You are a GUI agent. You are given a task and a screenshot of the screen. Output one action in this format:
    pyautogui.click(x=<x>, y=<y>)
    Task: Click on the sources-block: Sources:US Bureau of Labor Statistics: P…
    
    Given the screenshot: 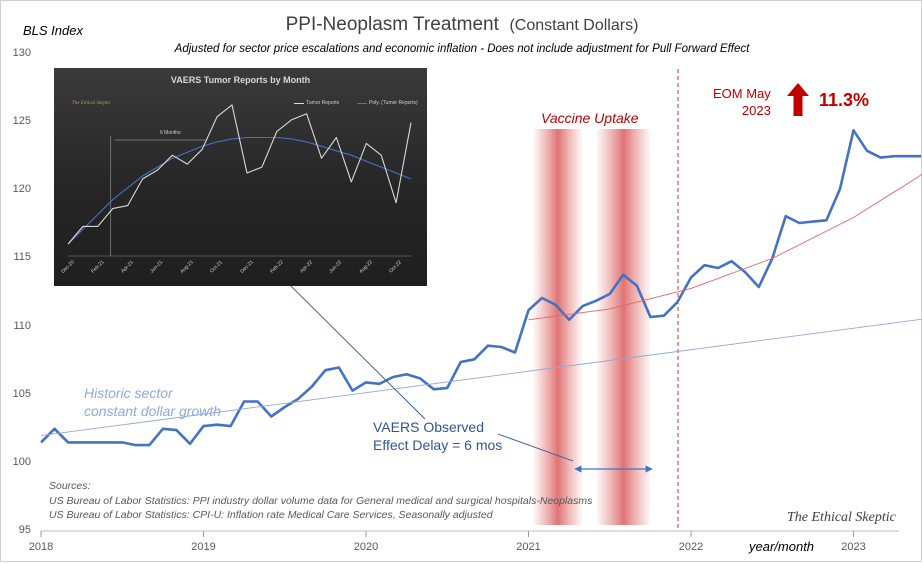 What is the action you would take?
    pyautogui.click(x=320, y=501)
    